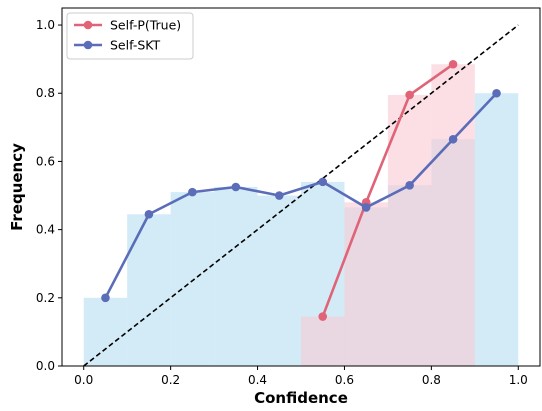  I want to click on x-tick-label-5: 1.0, so click(518, 380).